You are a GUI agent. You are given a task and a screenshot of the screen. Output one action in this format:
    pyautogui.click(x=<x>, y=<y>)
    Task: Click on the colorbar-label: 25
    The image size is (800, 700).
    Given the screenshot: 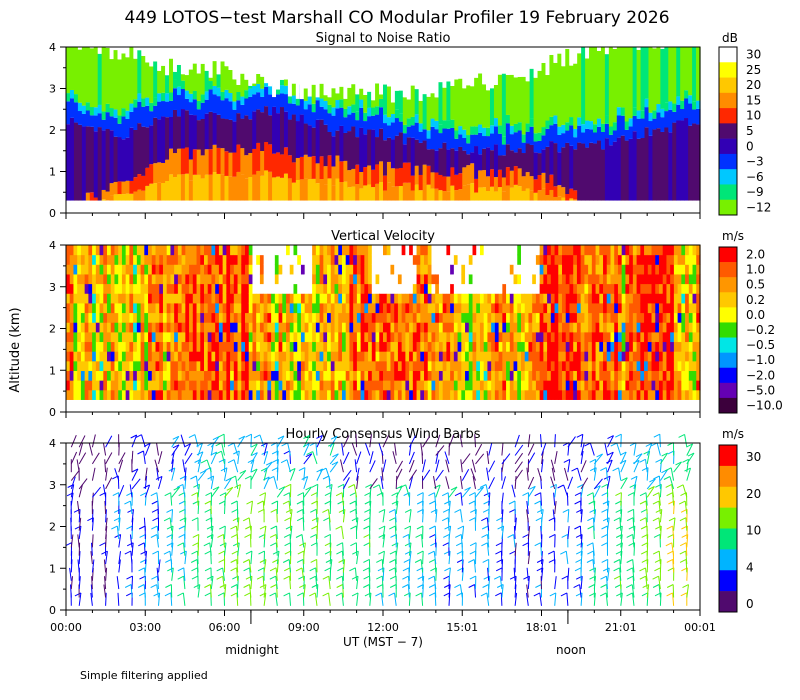 What is the action you would take?
    pyautogui.click(x=753, y=70)
    